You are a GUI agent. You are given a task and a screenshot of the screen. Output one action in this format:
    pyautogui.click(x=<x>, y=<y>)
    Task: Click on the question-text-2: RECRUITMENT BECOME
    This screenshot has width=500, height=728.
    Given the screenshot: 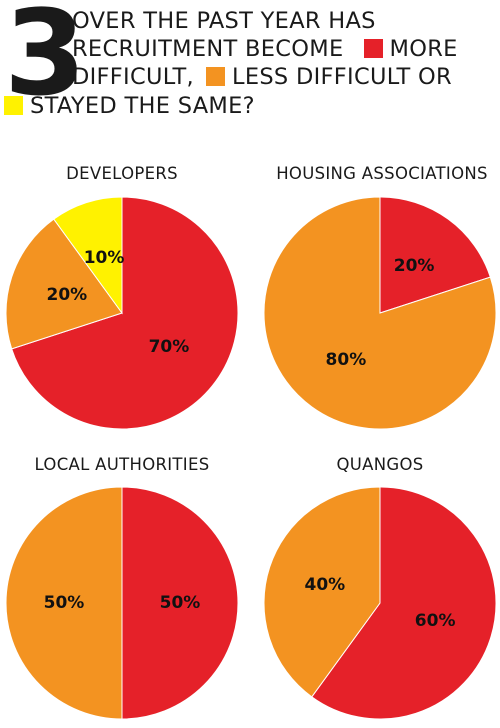 What is the action you would take?
    pyautogui.click(x=208, y=49)
    